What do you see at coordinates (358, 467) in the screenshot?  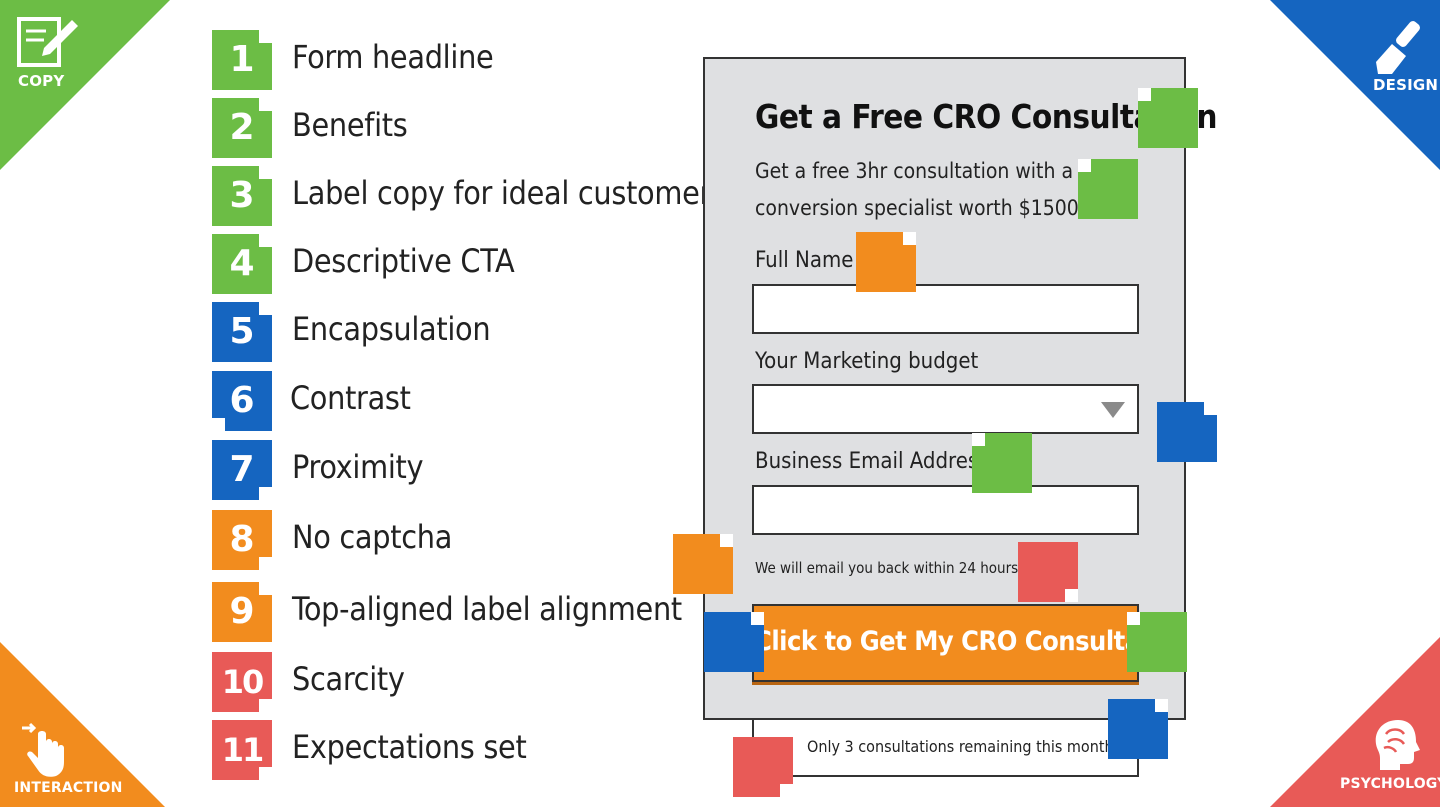 I see `legend-label: Proximity` at bounding box center [358, 467].